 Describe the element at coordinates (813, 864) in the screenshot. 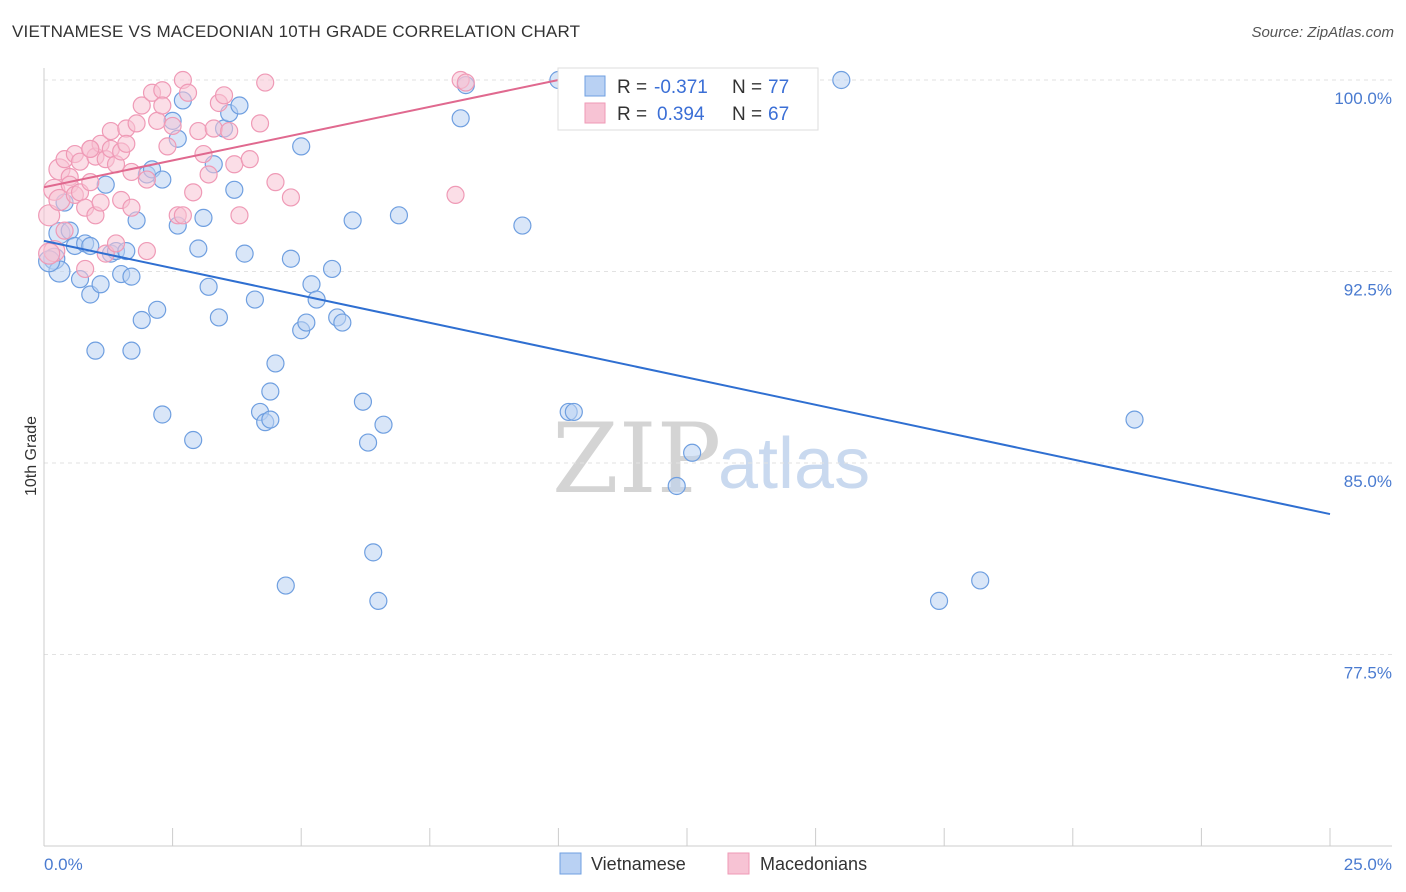

I see `series-legend-label-macedonians: Macedonians` at that location.